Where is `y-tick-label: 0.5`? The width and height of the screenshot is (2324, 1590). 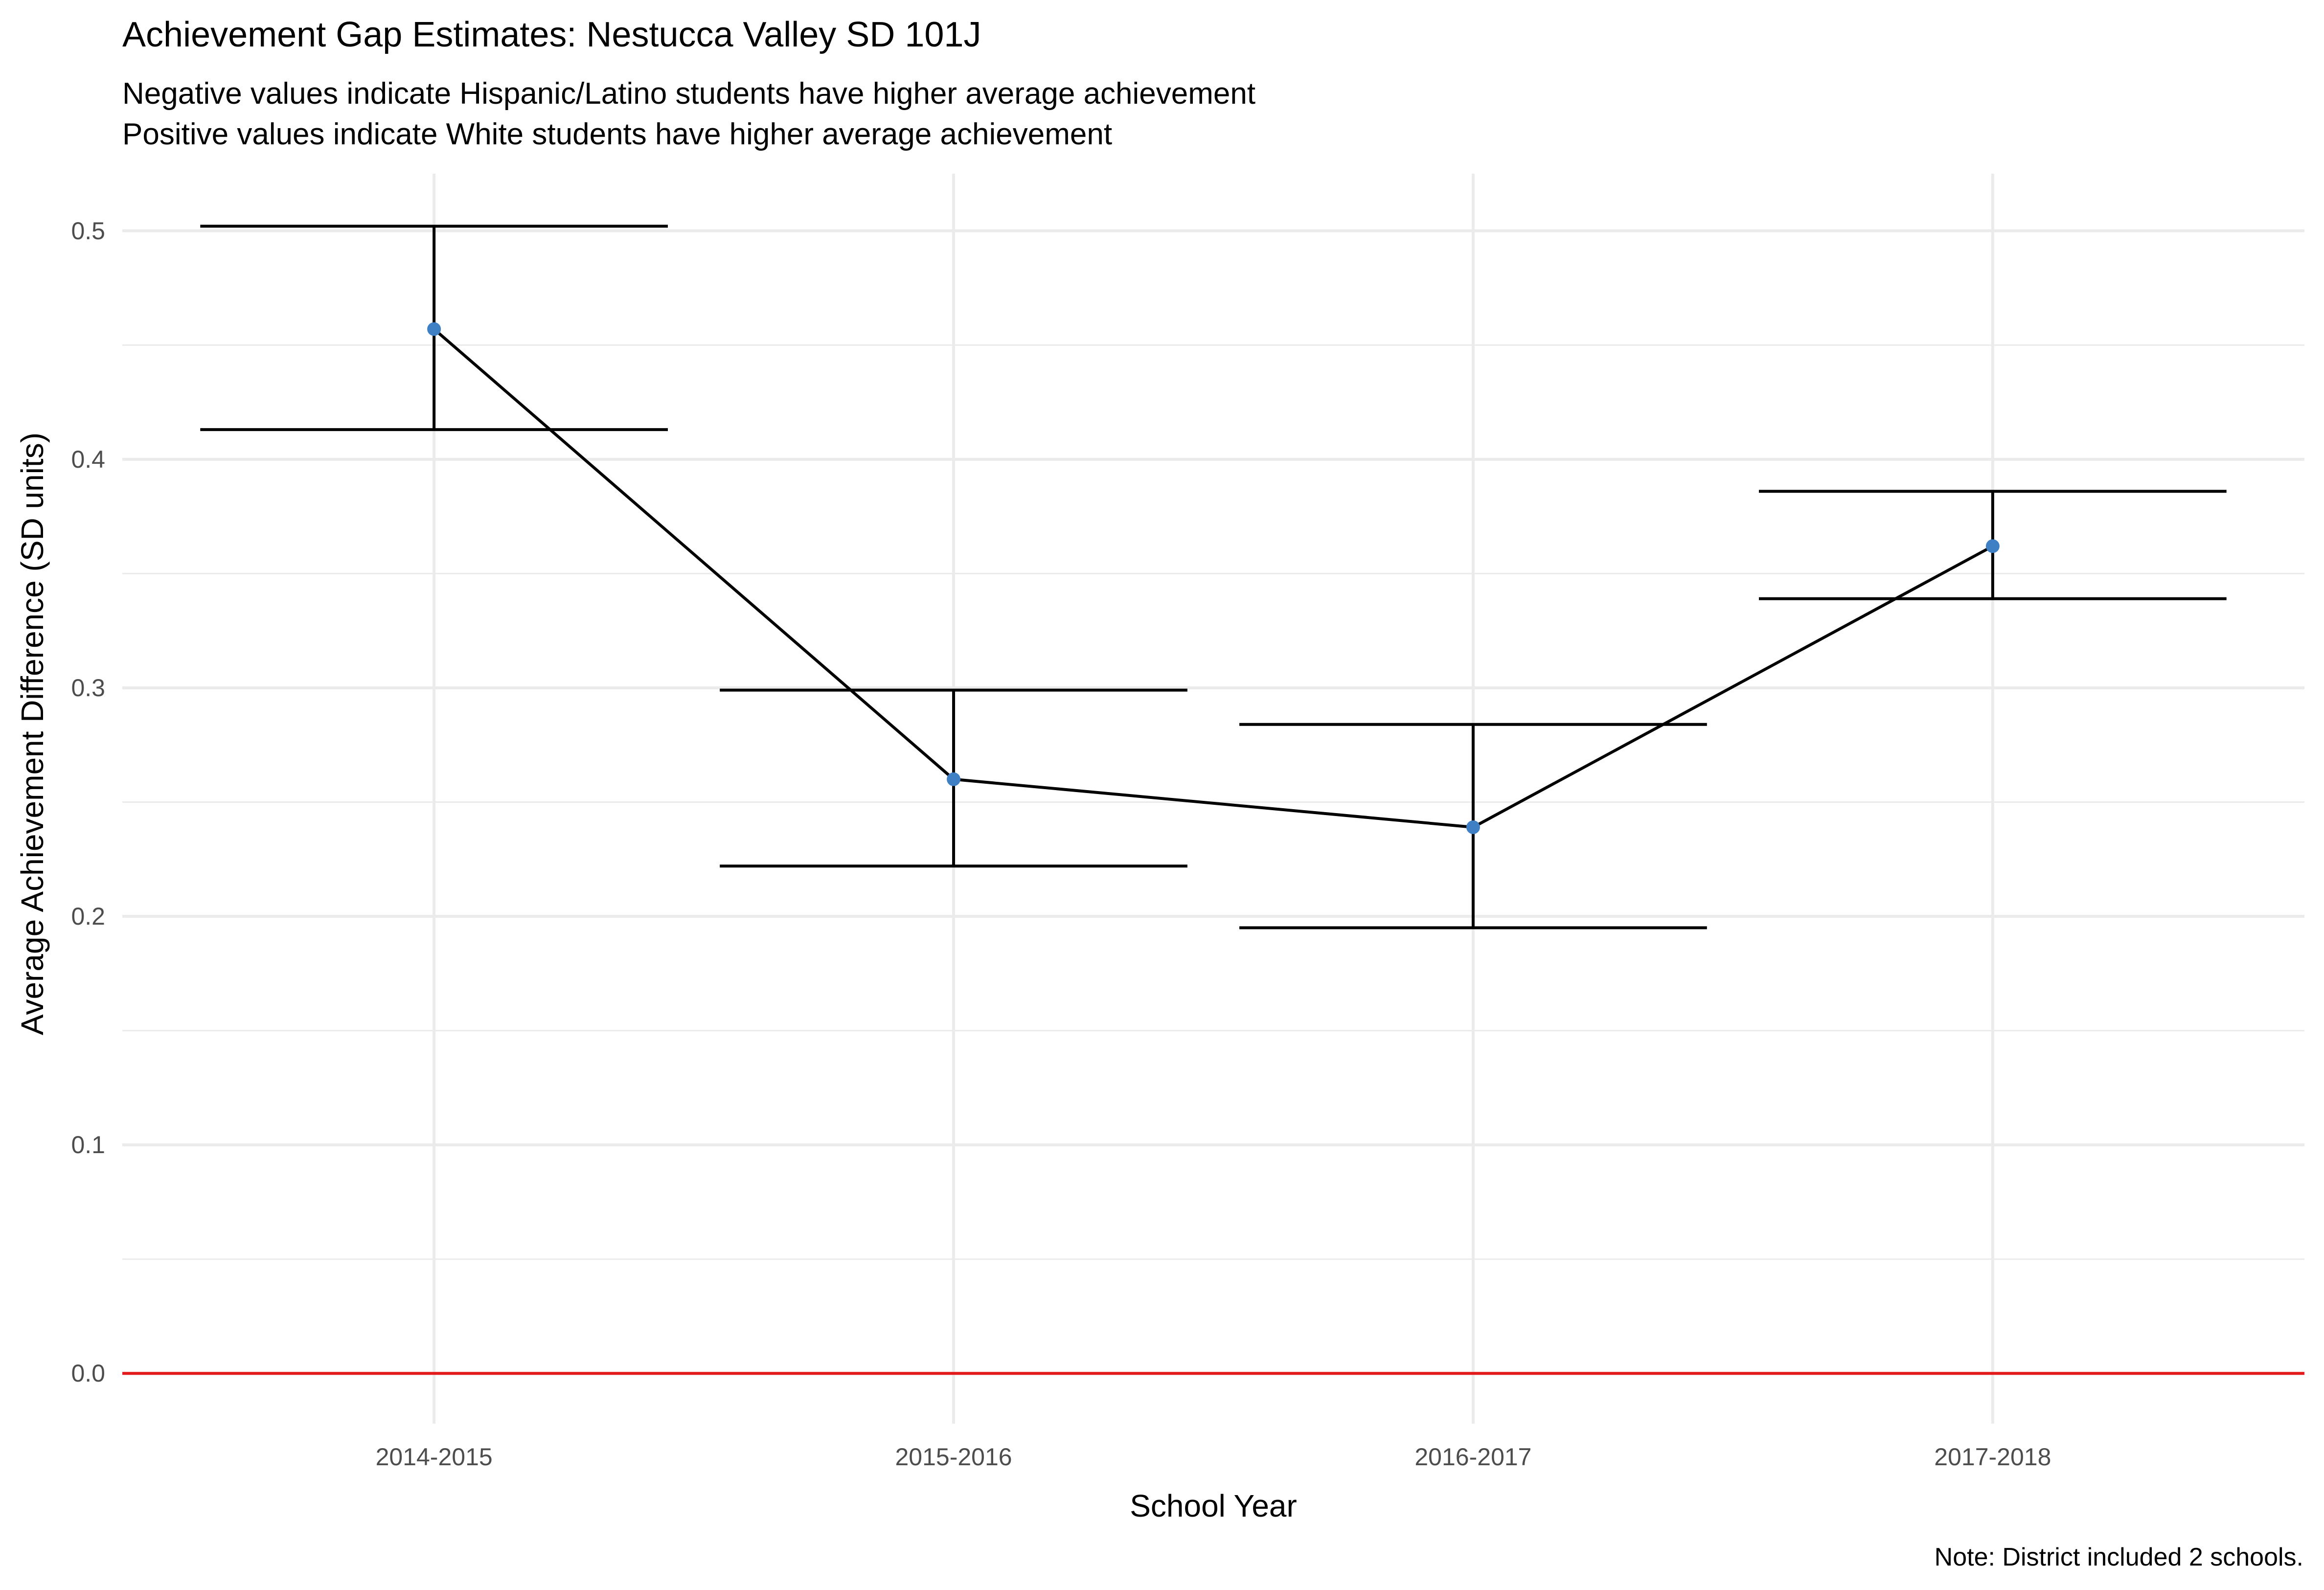
y-tick-label: 0.5 is located at coordinates (88, 231).